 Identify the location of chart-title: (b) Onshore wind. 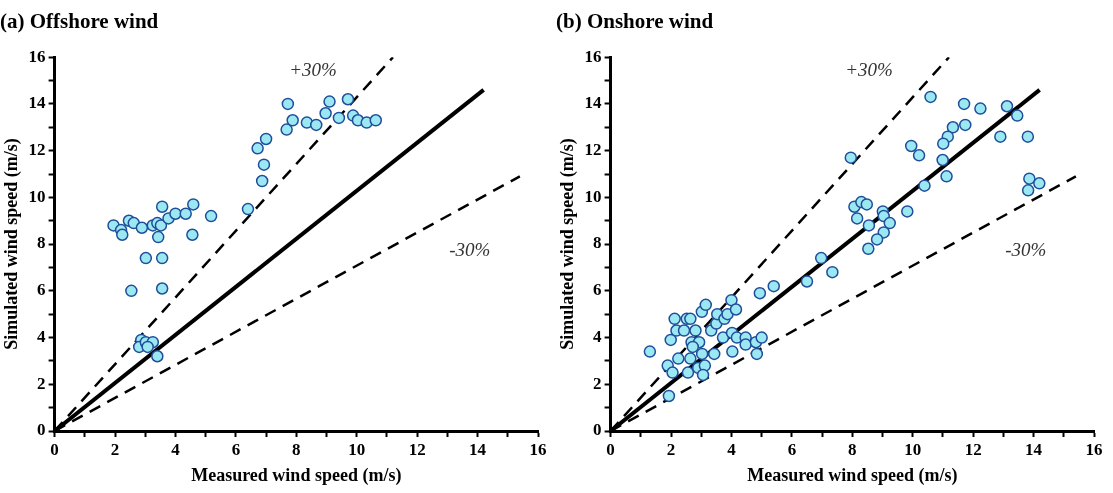
(635, 21).